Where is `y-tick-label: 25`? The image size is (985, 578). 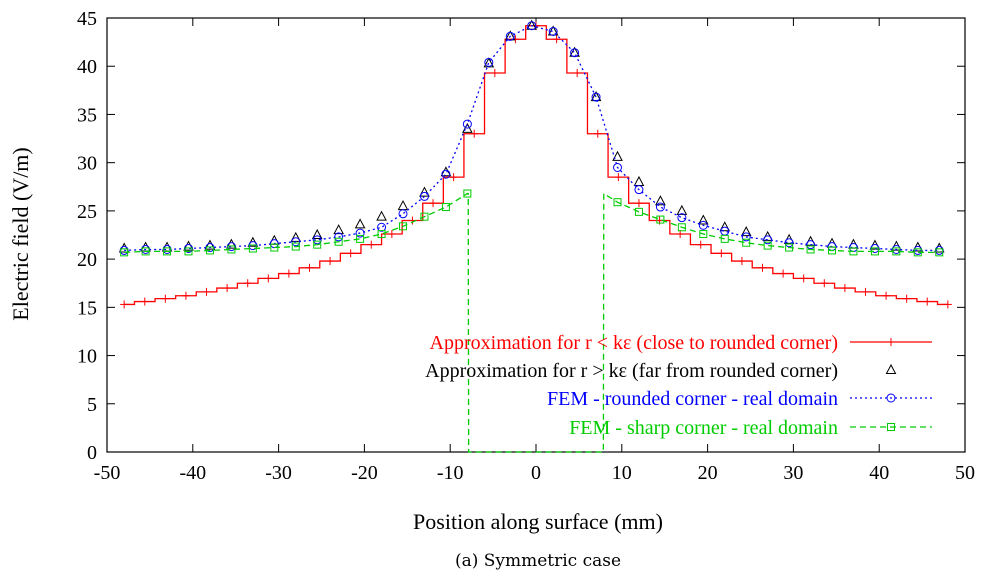 y-tick-label: 25 is located at coordinates (87, 212).